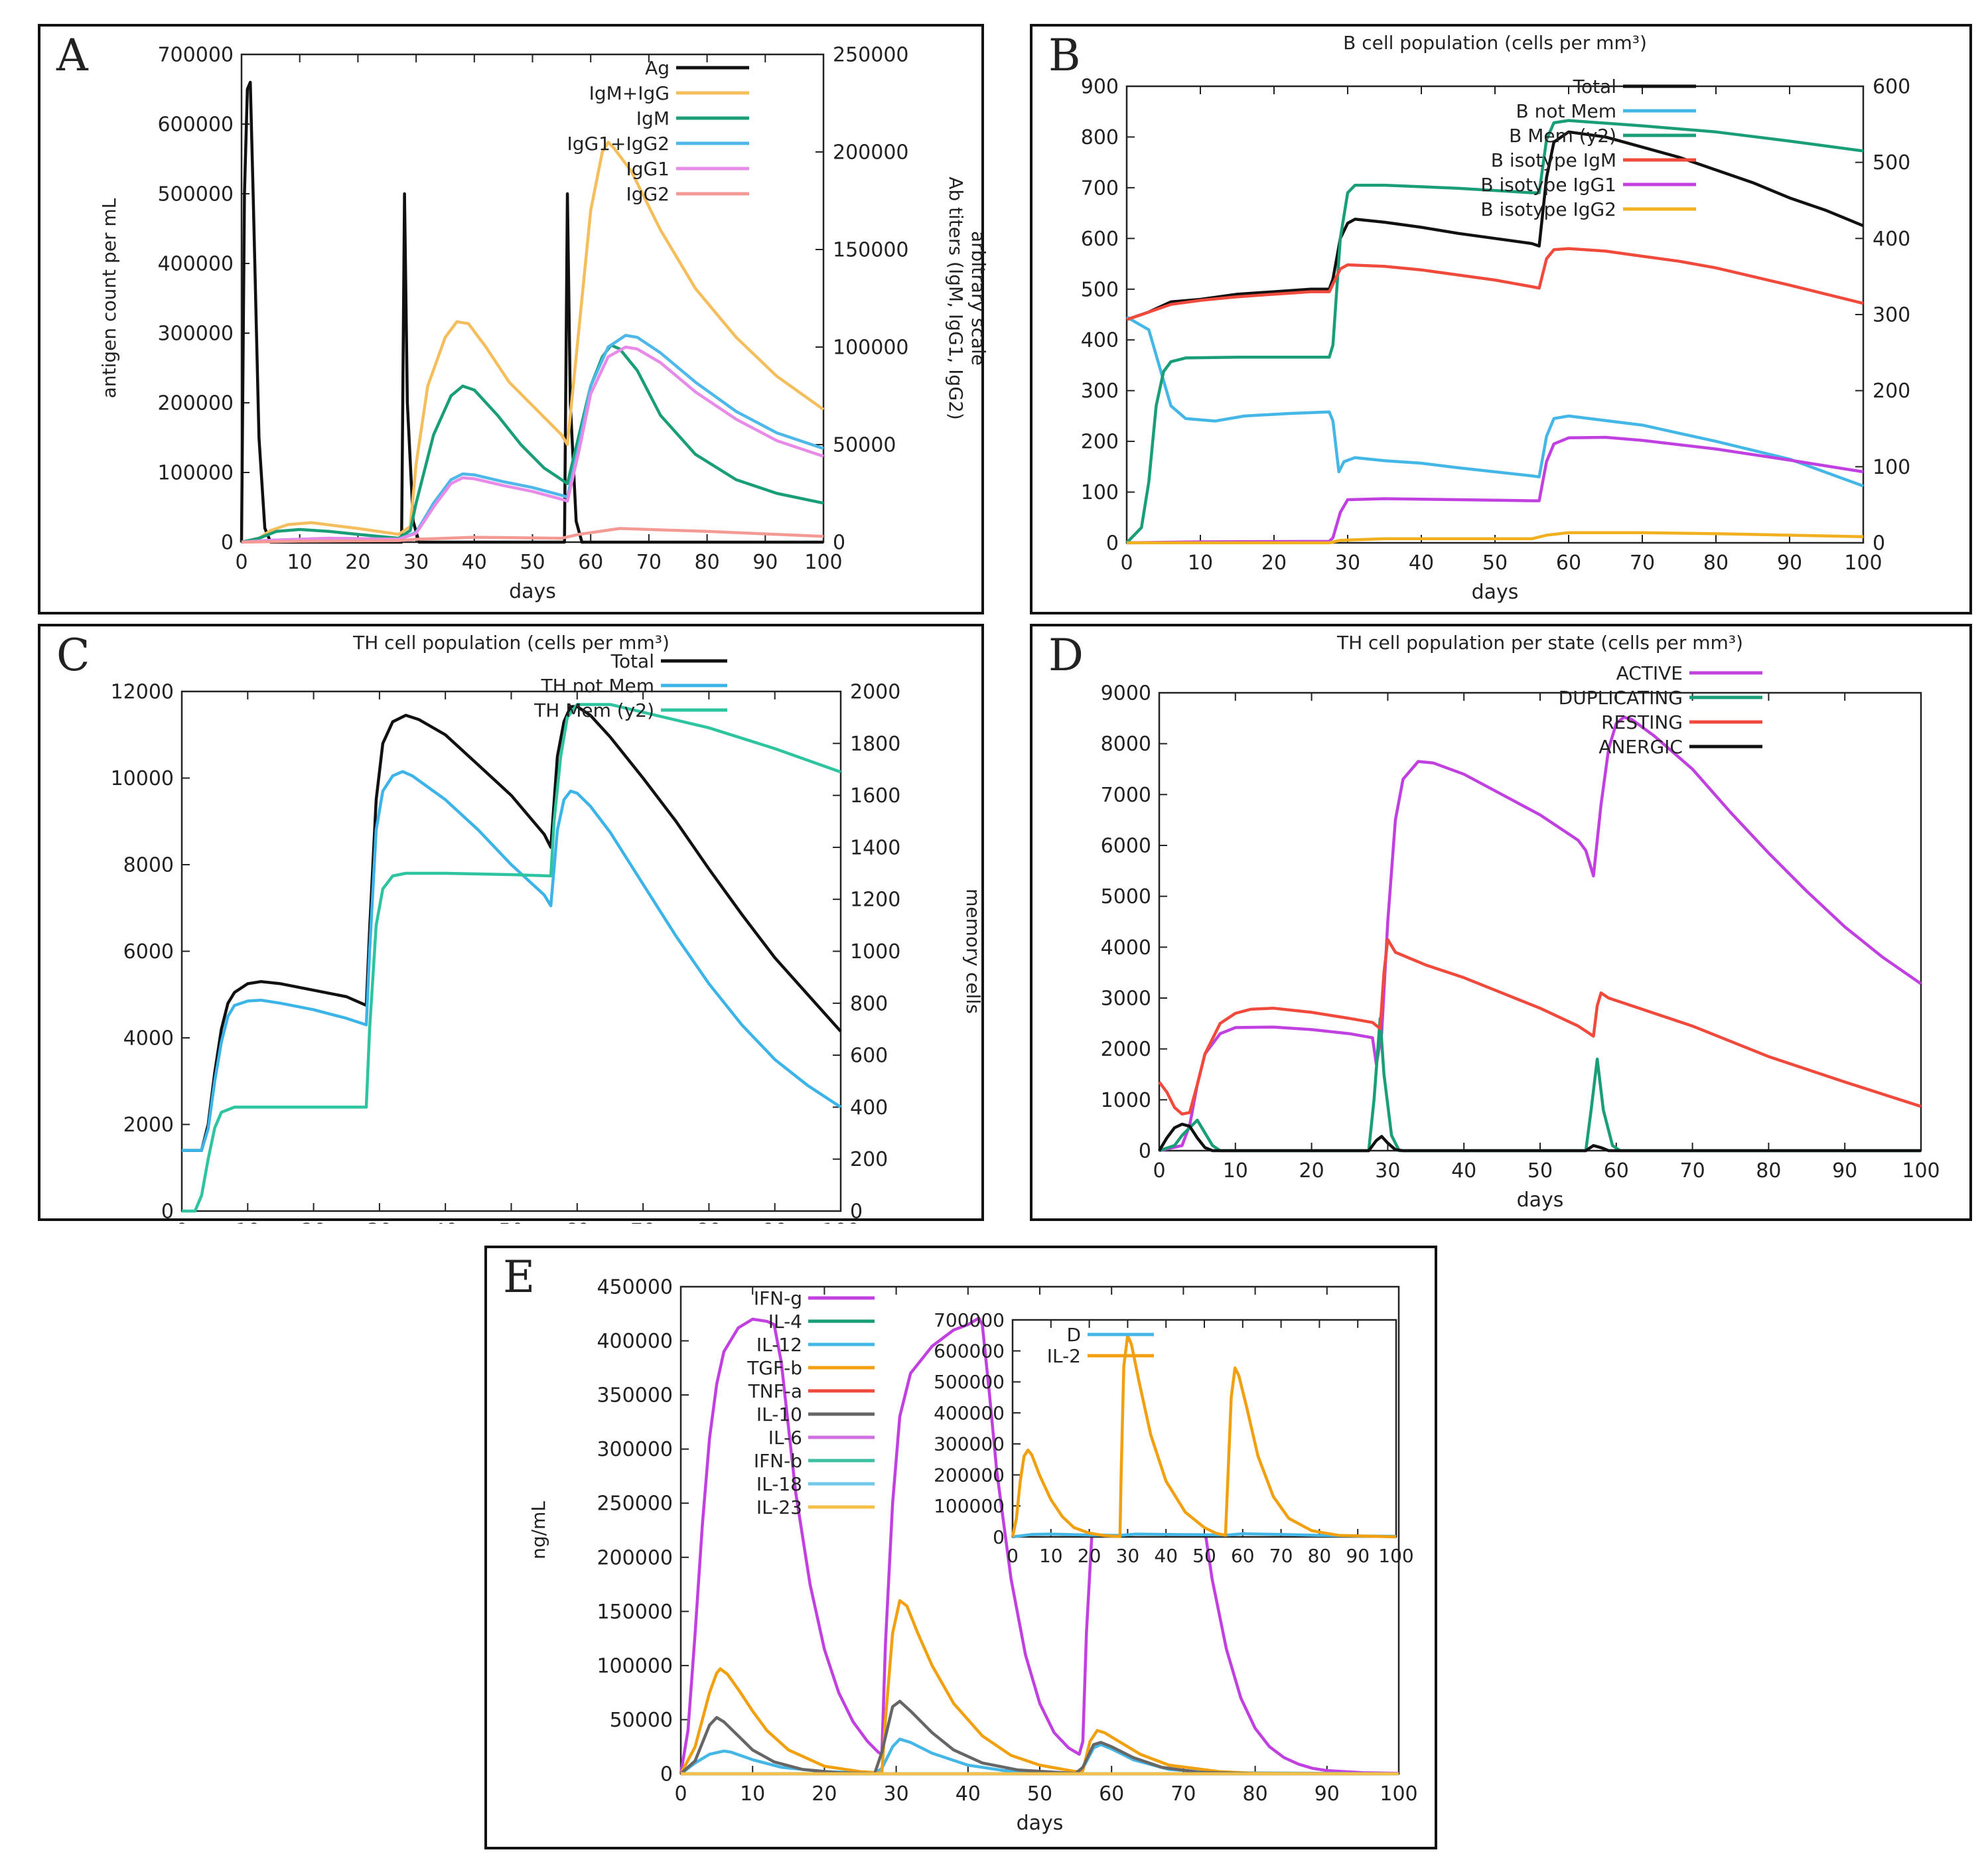  Describe the element at coordinates (195, 473) in the screenshot. I see `y-tick-label: 100000` at that location.